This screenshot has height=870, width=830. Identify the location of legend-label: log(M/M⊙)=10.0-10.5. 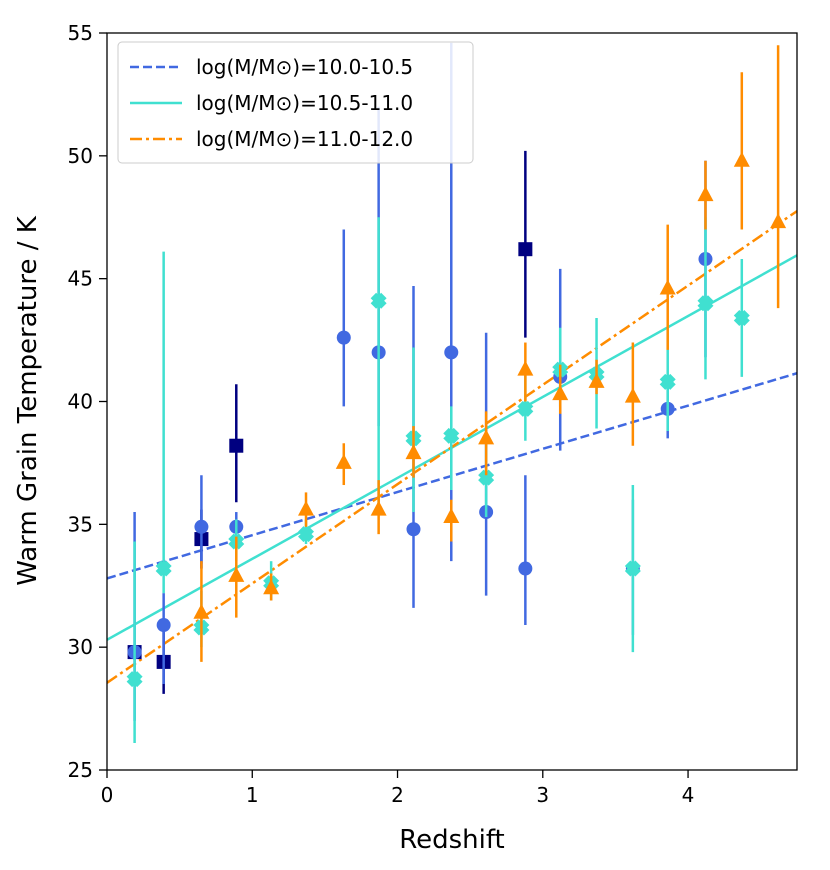
(304, 67).